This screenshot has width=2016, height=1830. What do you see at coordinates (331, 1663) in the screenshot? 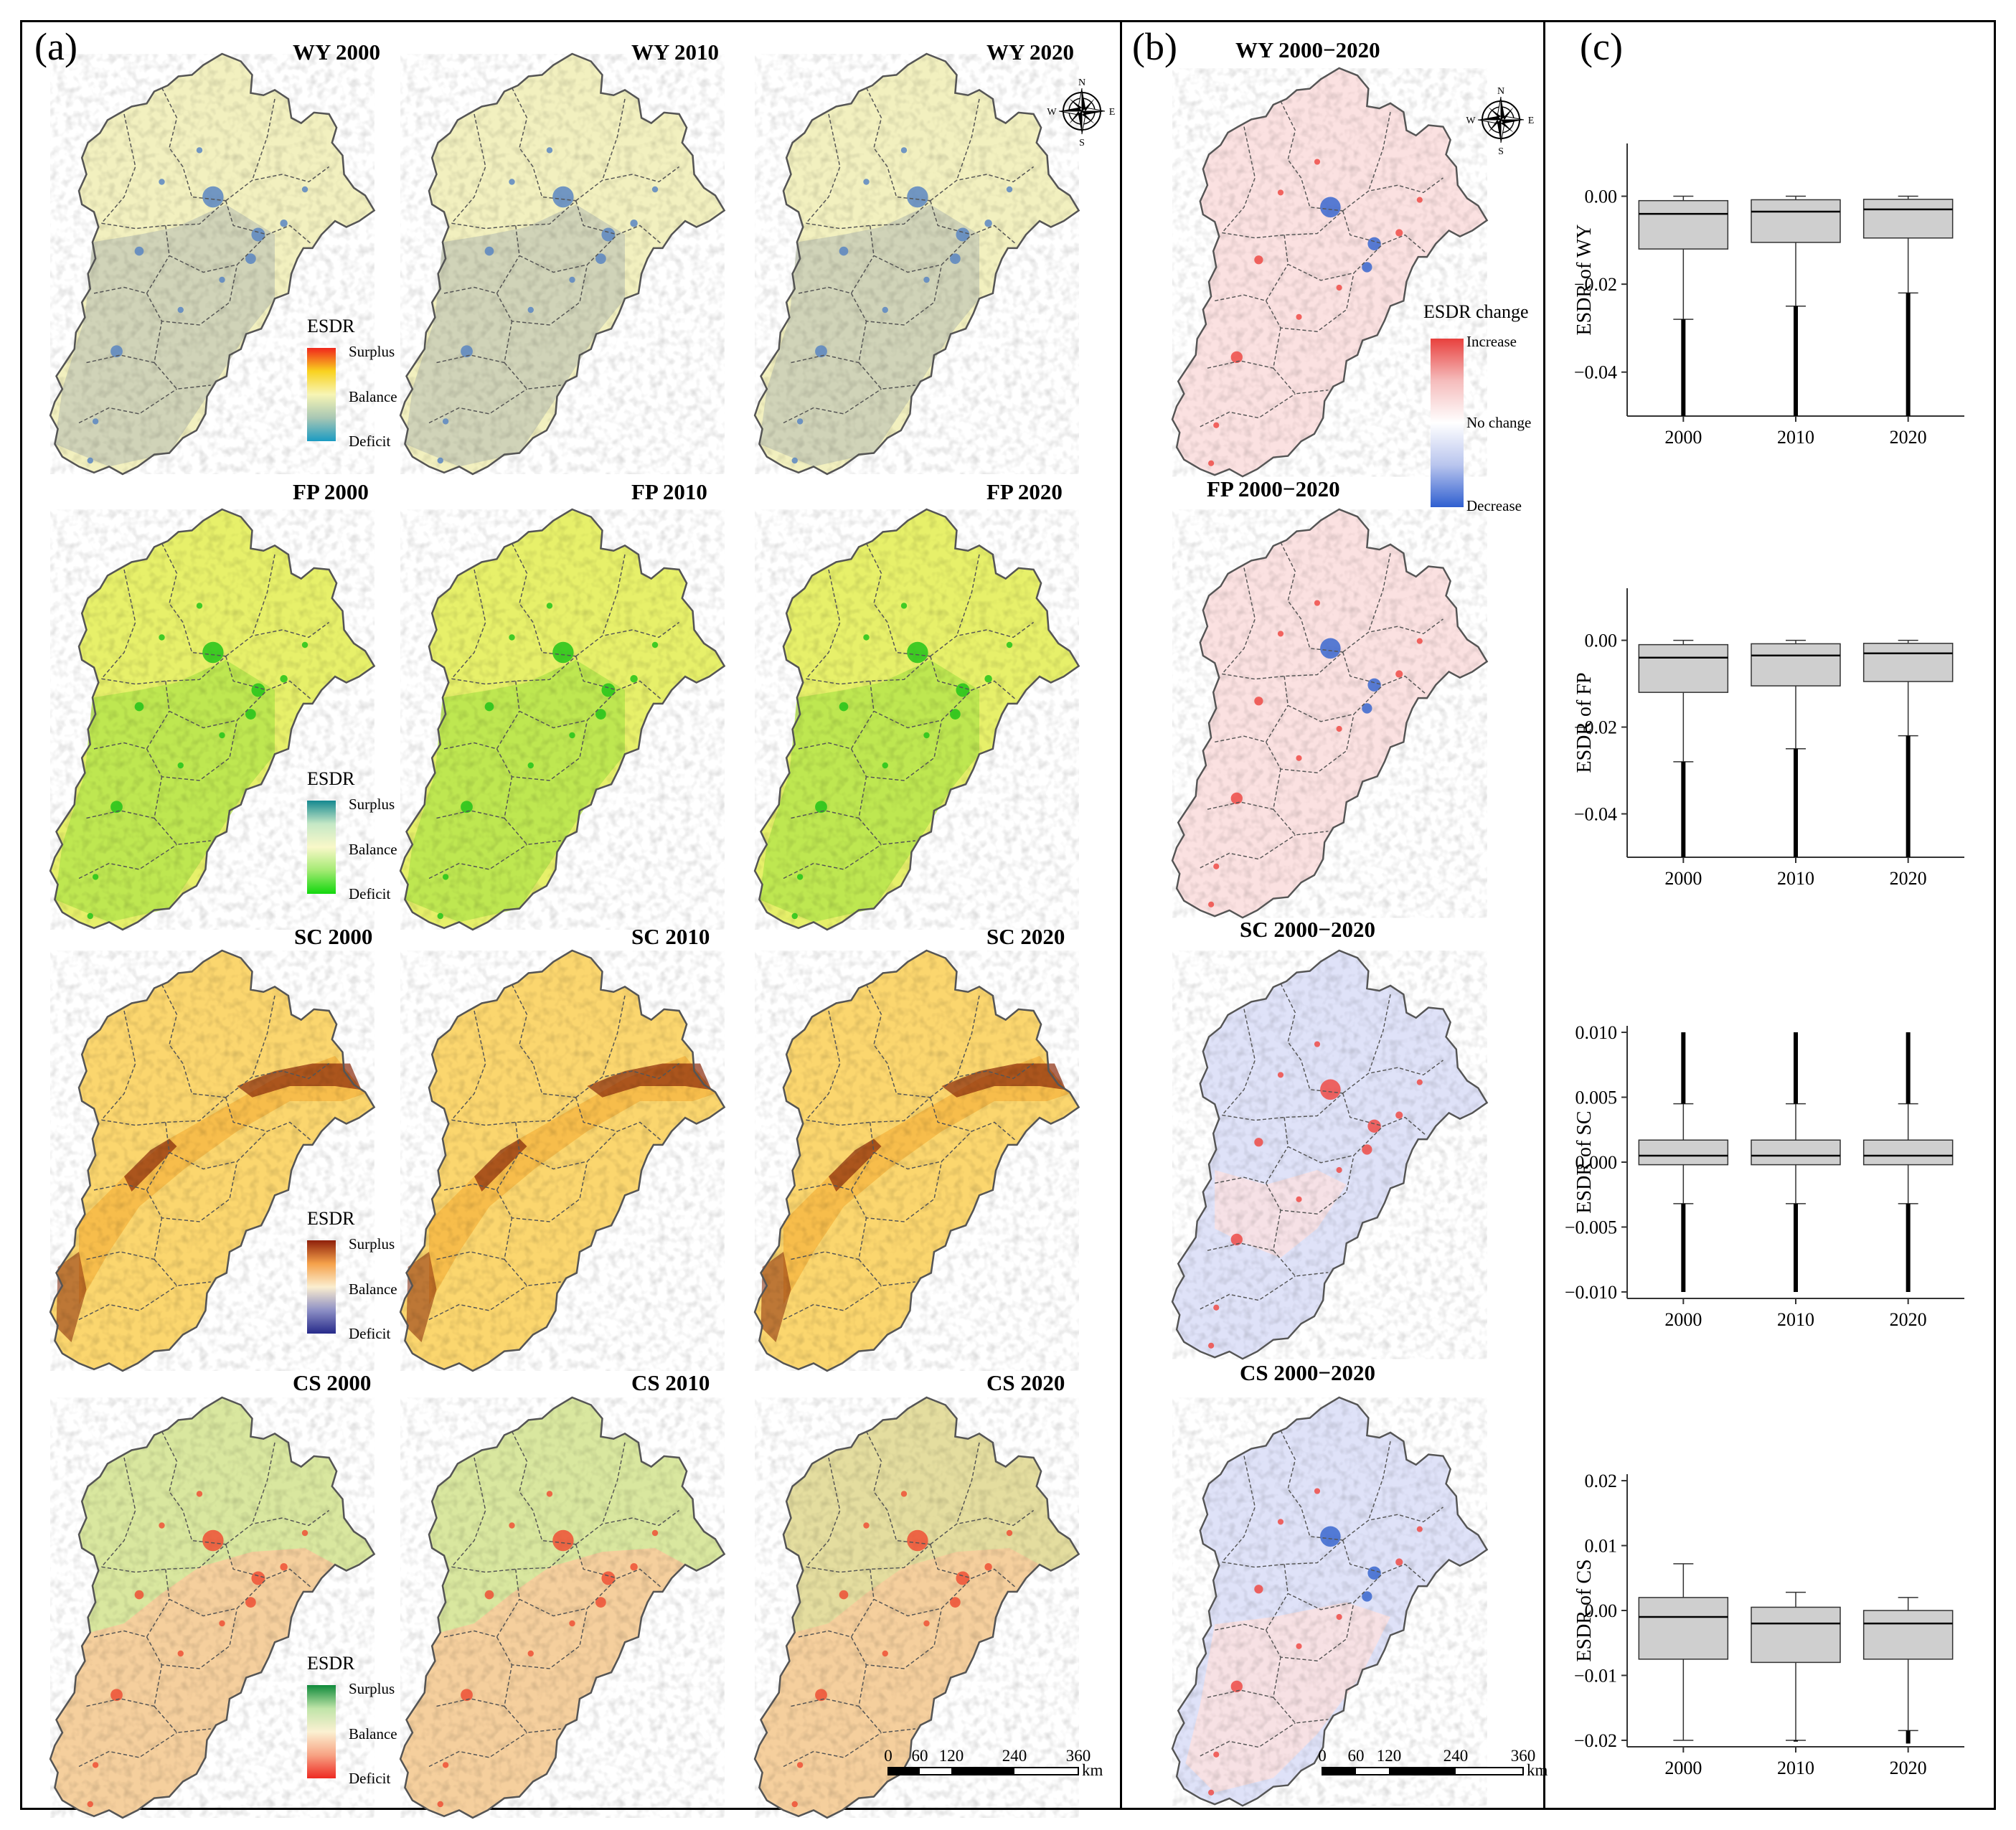
I see `legend-cs-title: ESDR` at bounding box center [331, 1663].